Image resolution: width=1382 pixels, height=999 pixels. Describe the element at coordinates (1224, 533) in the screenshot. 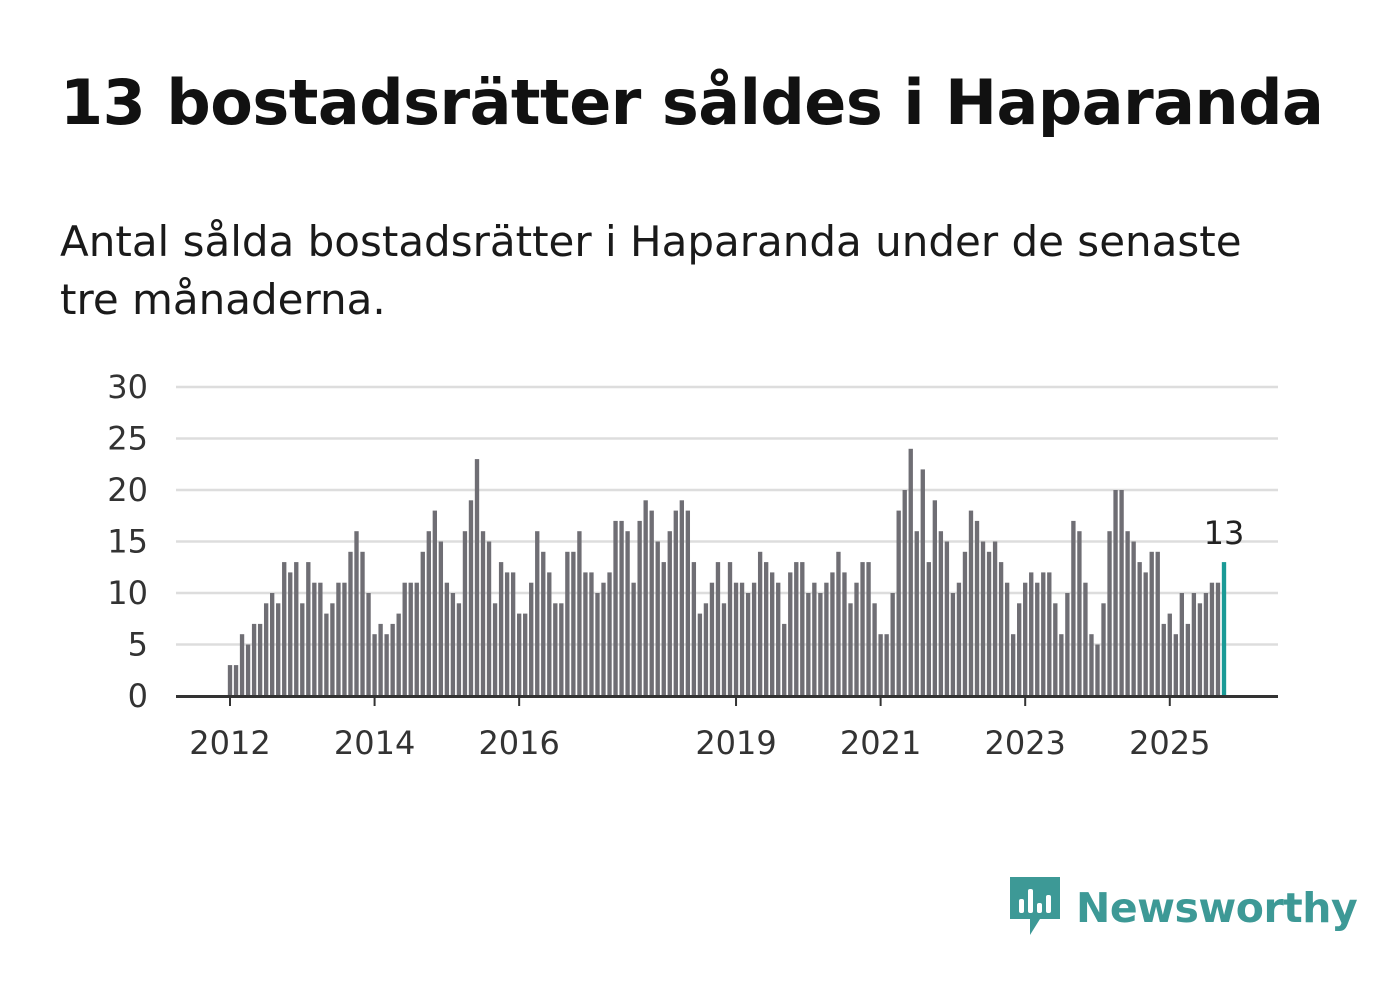

I see `data-labels: 13` at that location.